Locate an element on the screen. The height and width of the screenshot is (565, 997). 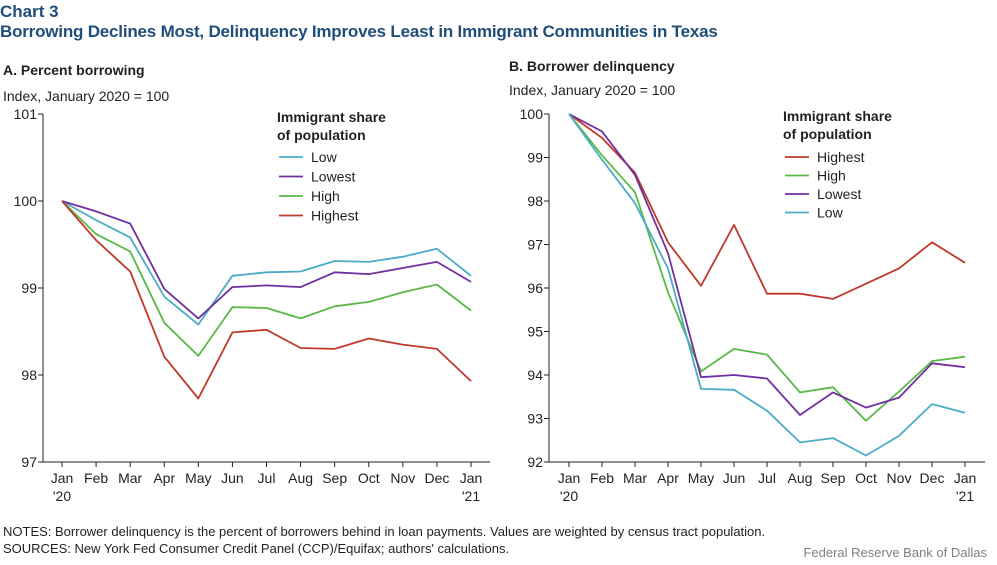
panel-a-series-line-low is located at coordinates (266, 263).